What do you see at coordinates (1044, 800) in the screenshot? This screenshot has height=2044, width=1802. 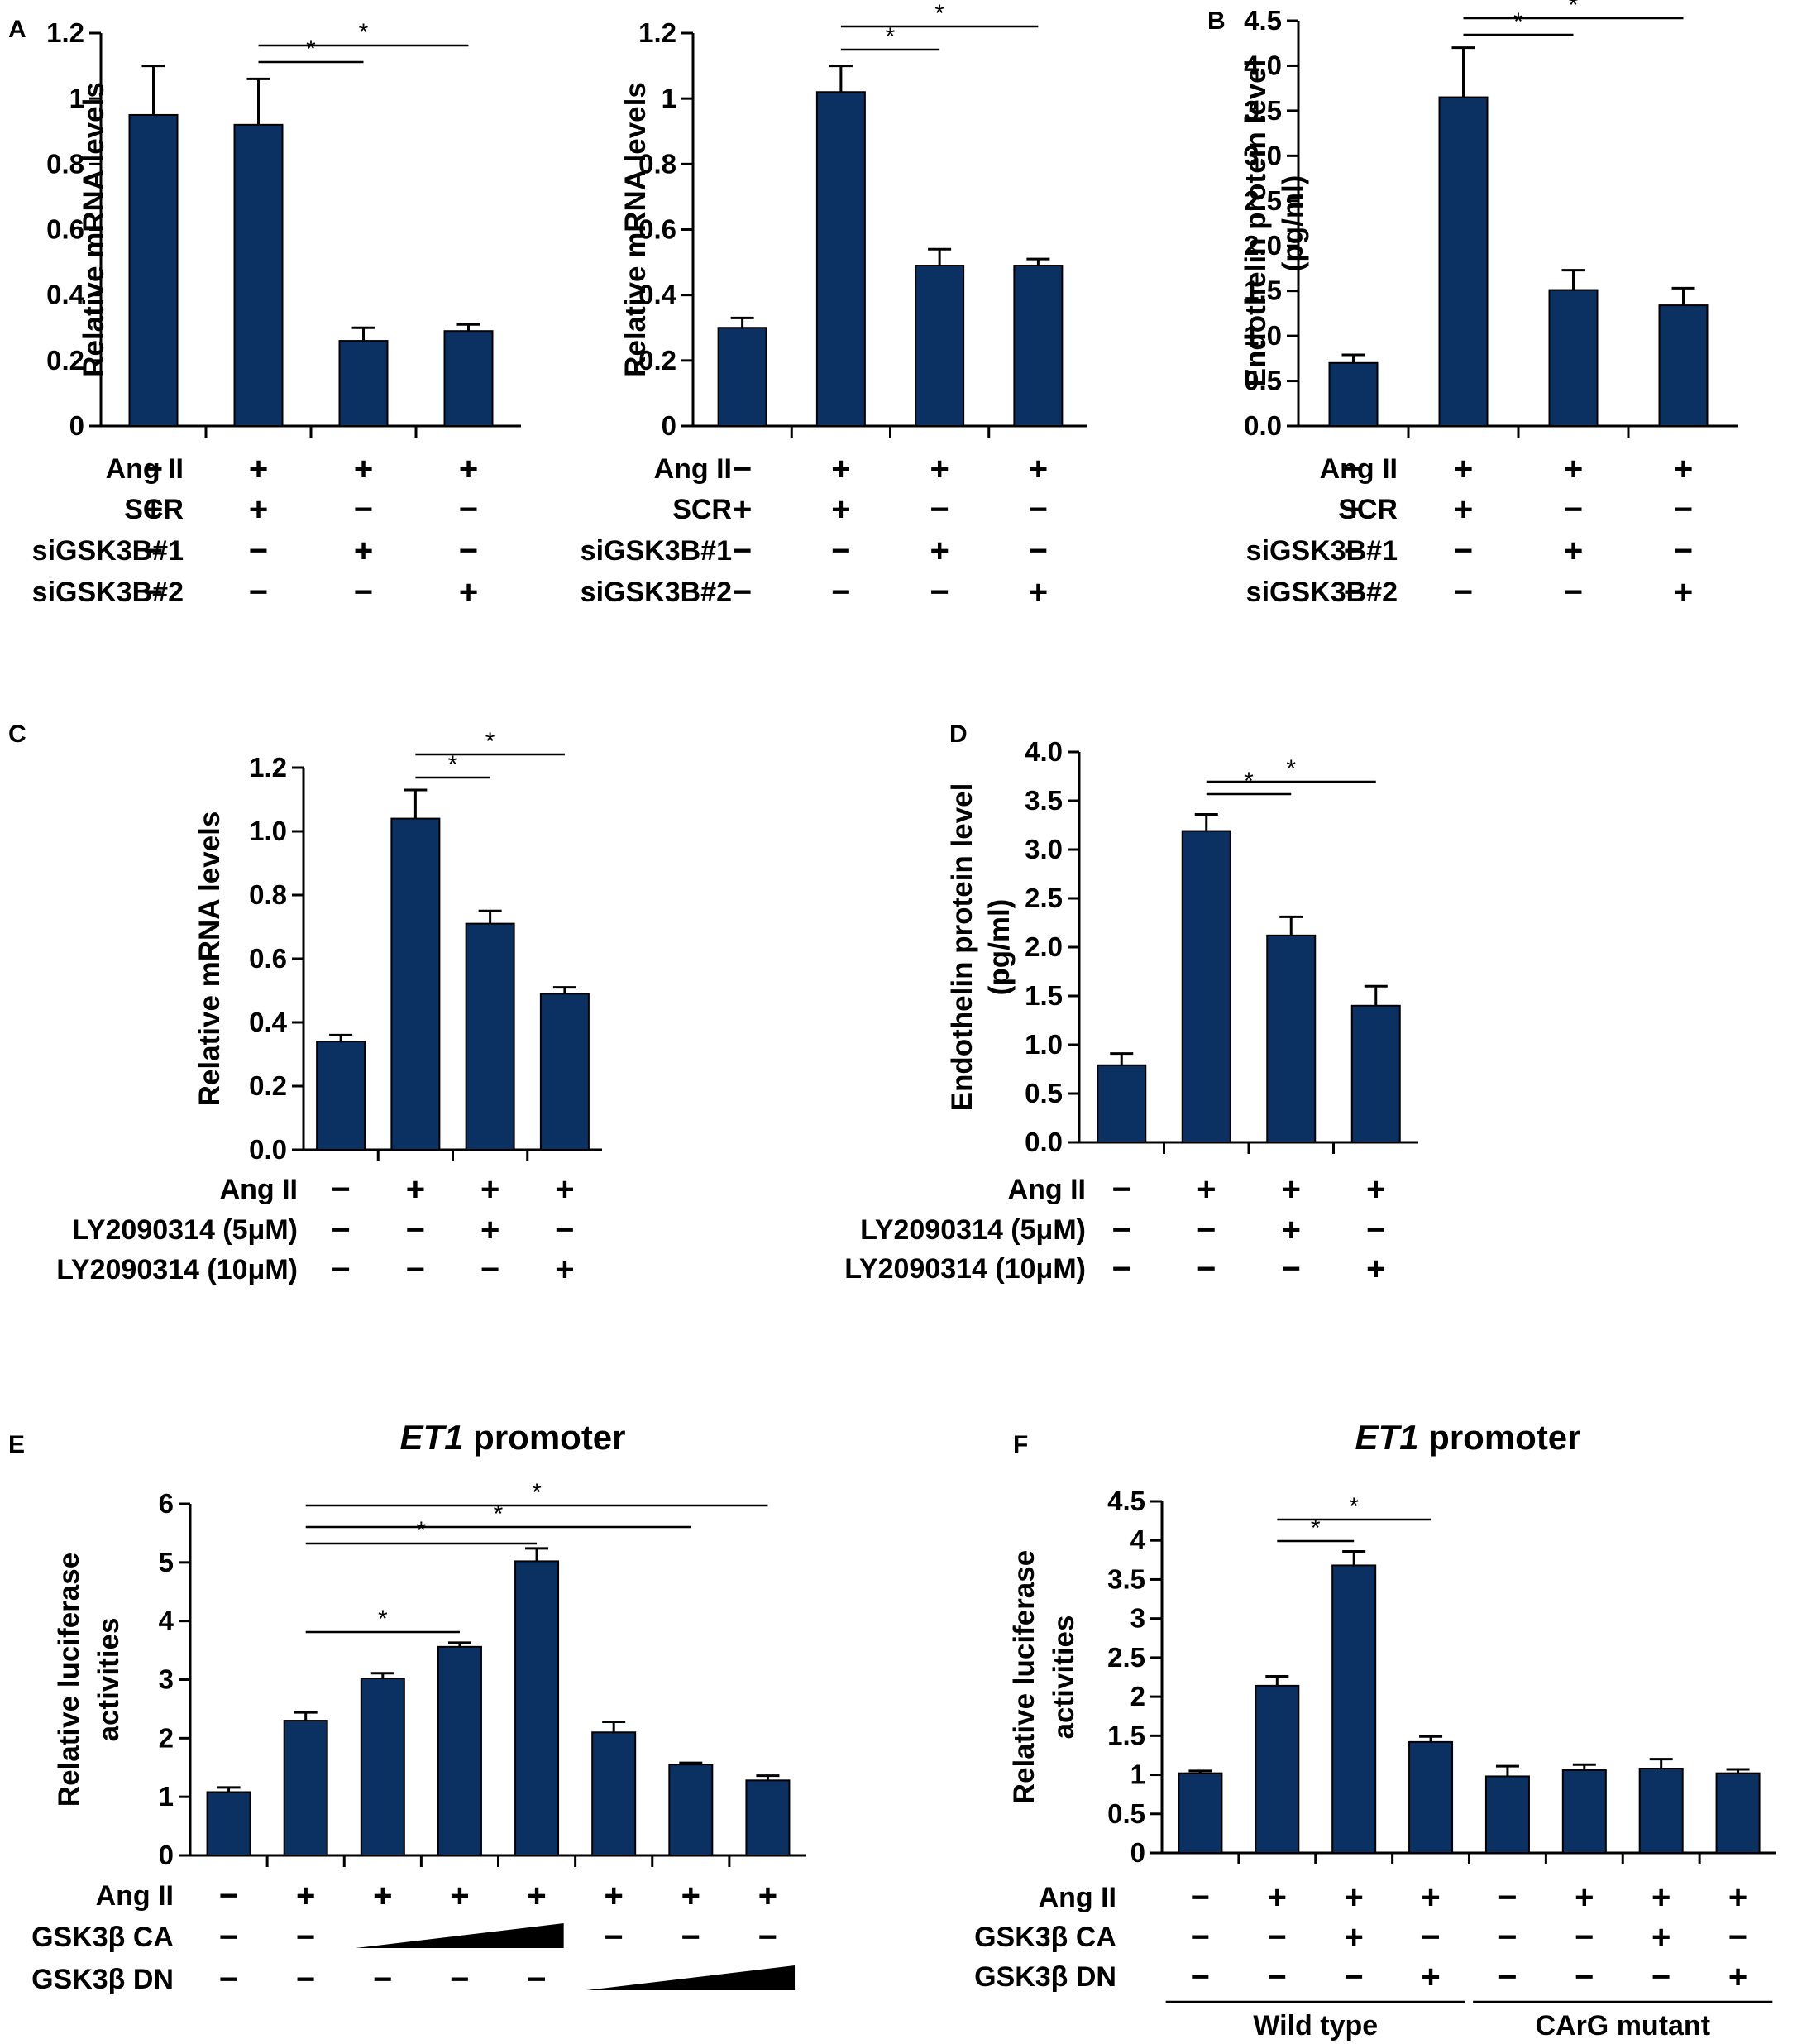 I see `y-tick-label: 3.5` at bounding box center [1044, 800].